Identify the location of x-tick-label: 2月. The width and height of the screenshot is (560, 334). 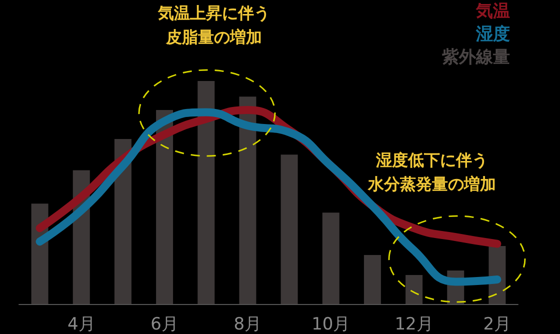
(497, 324).